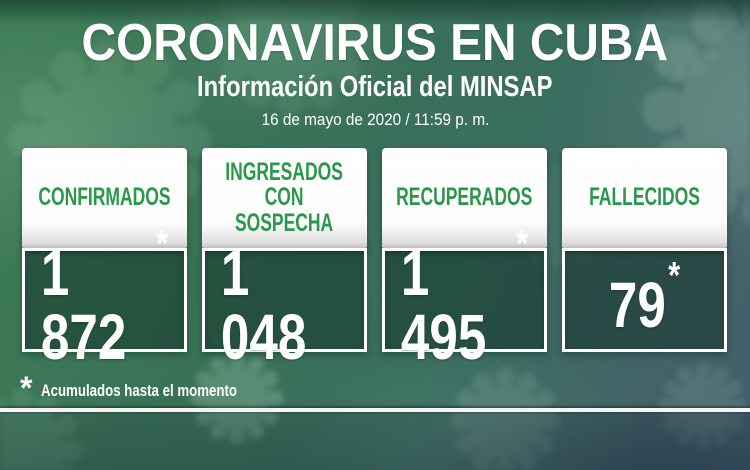 The image size is (750, 470). I want to click on stat-card-value-box: 79 *, so click(644, 300).